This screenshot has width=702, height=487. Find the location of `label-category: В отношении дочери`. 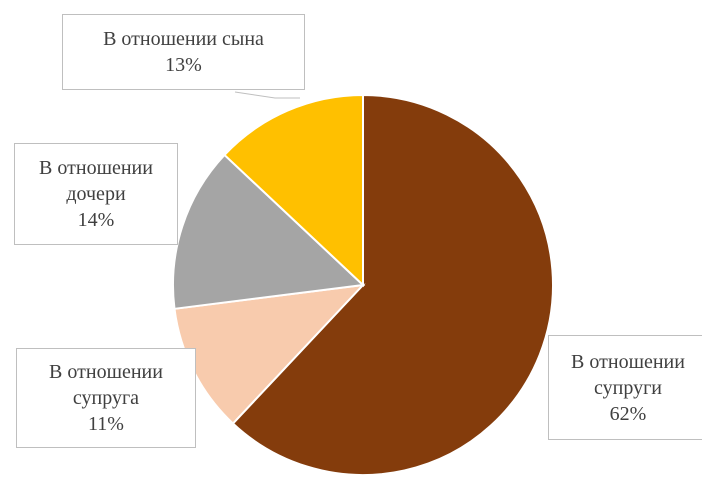

label-category: В отношении дочери is located at coordinates (96, 181).